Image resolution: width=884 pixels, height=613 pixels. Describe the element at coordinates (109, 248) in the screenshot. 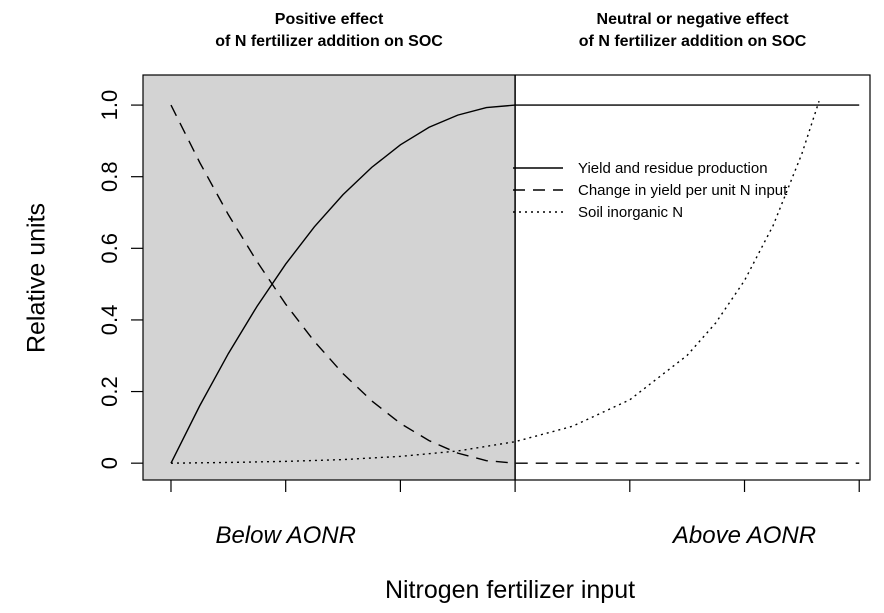

I see `y-tick-label: 0.6` at that location.